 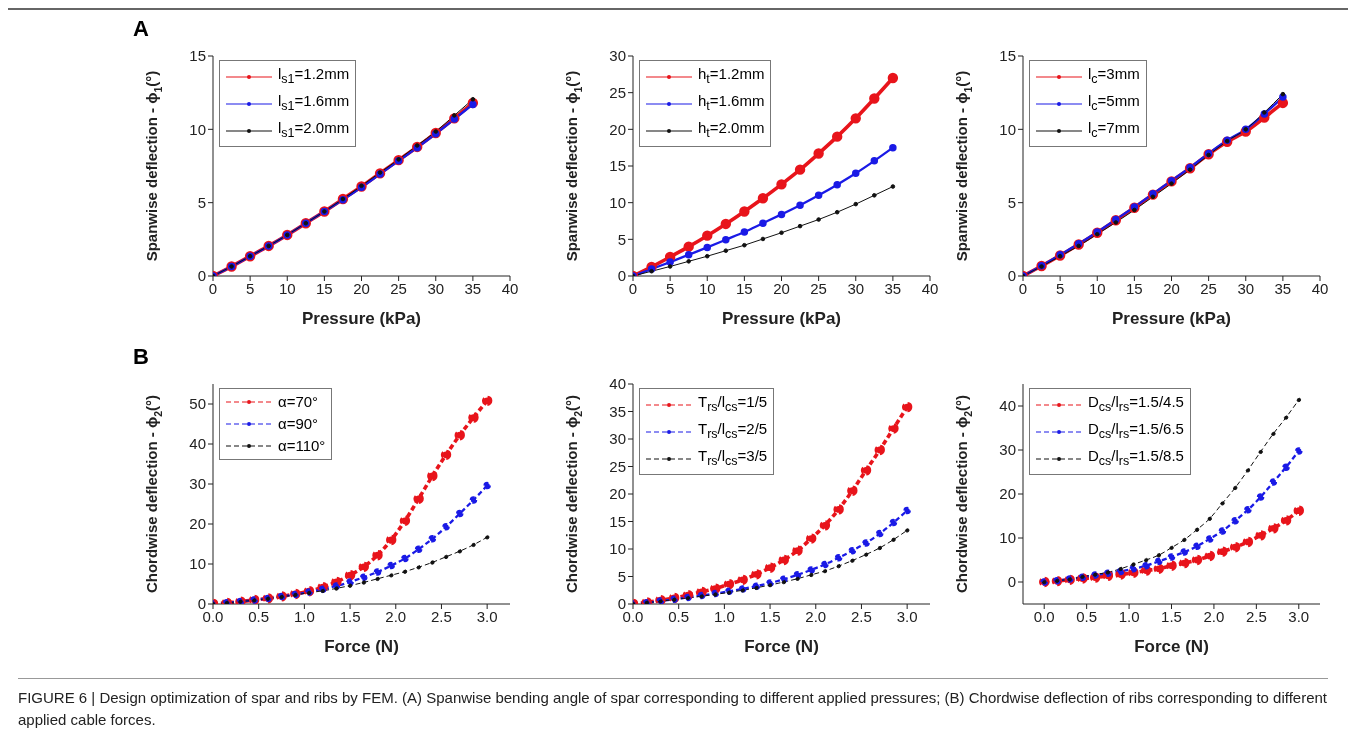 I want to click on legend-label: l$_{c}$=7mm, so click(x=1114, y=130).